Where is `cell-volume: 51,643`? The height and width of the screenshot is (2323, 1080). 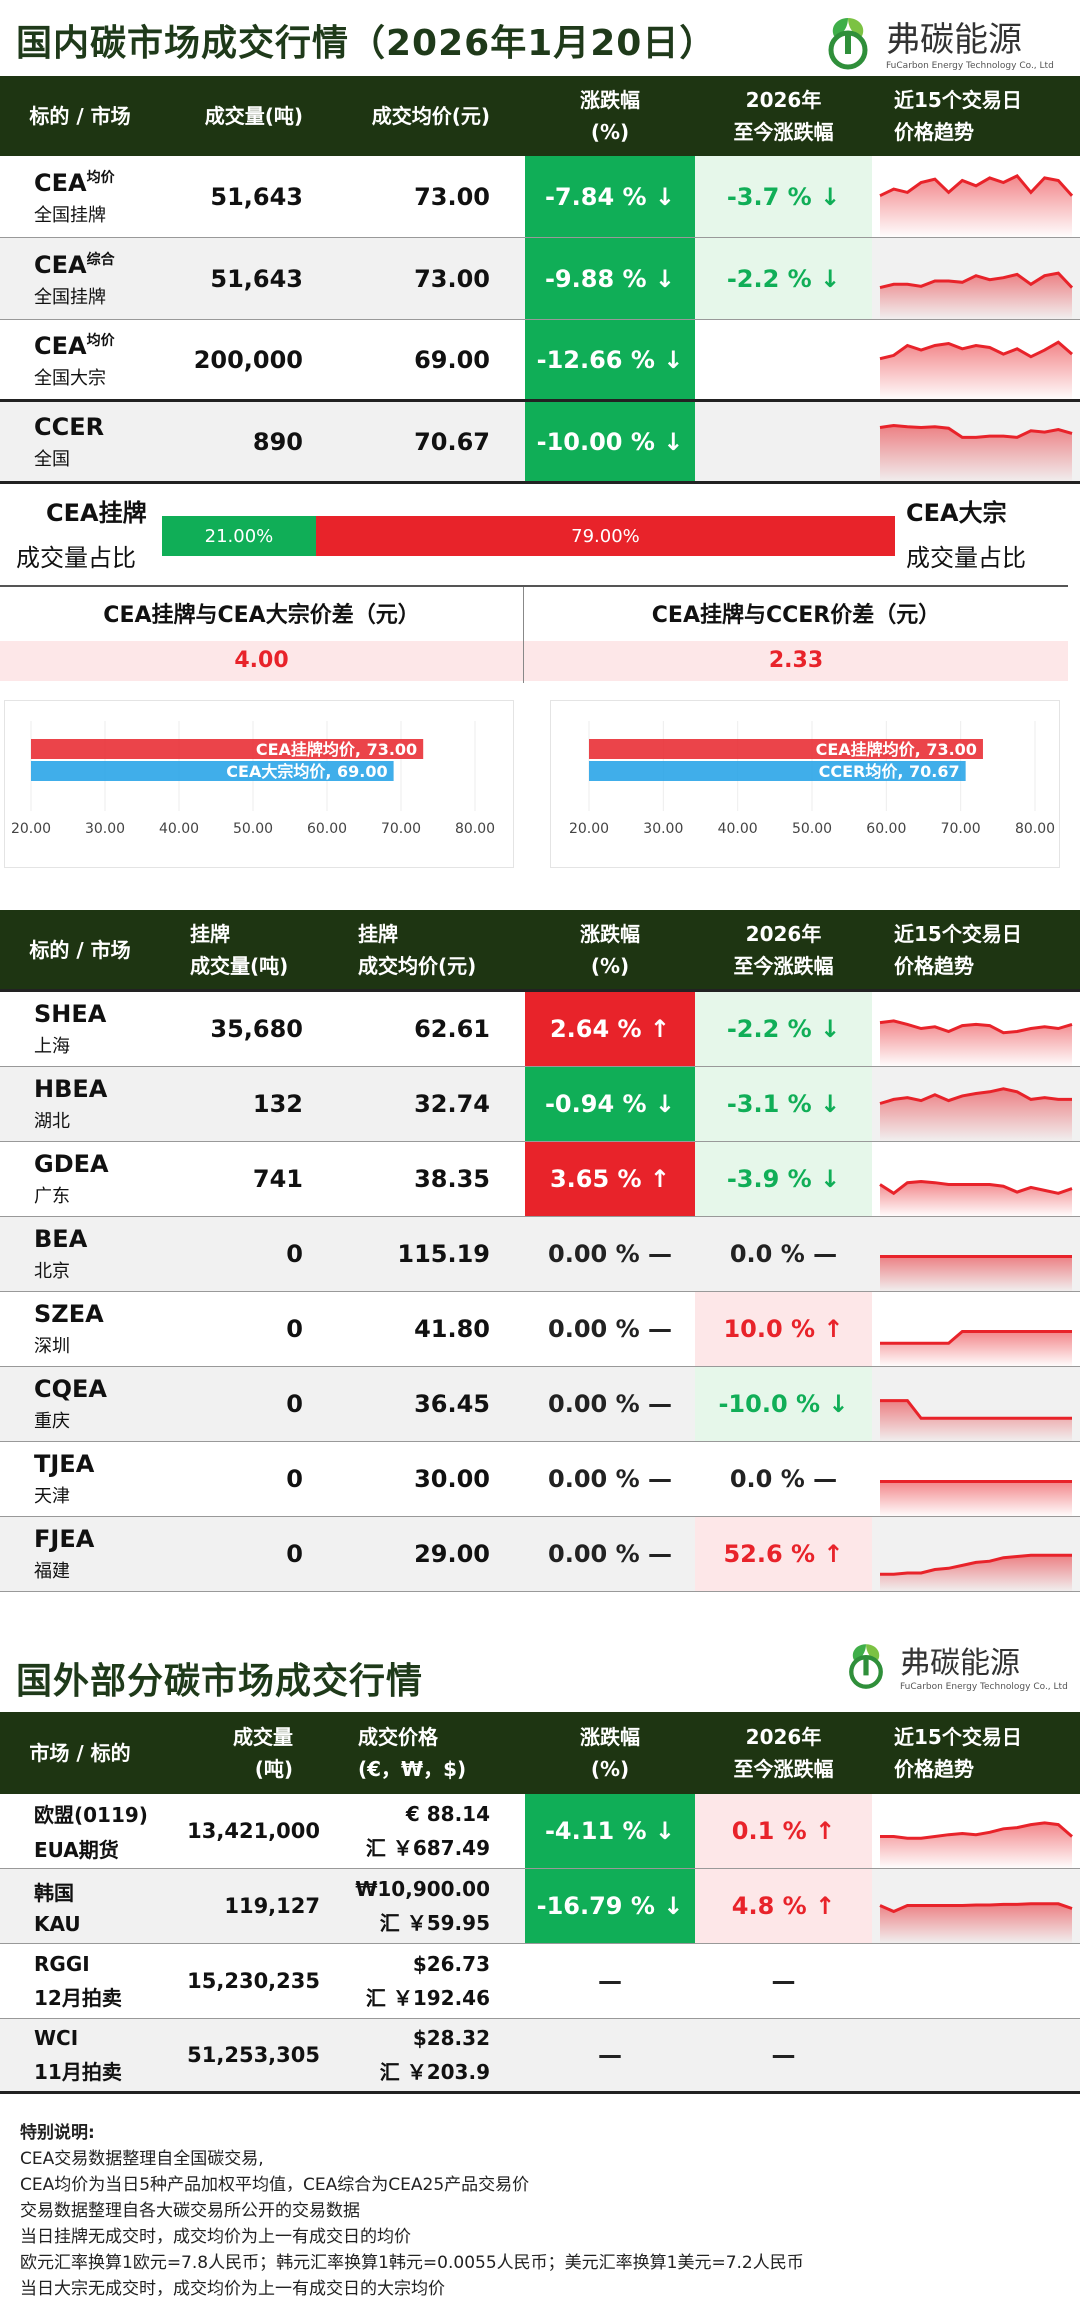
cell-volume: 51,643 is located at coordinates (256, 278).